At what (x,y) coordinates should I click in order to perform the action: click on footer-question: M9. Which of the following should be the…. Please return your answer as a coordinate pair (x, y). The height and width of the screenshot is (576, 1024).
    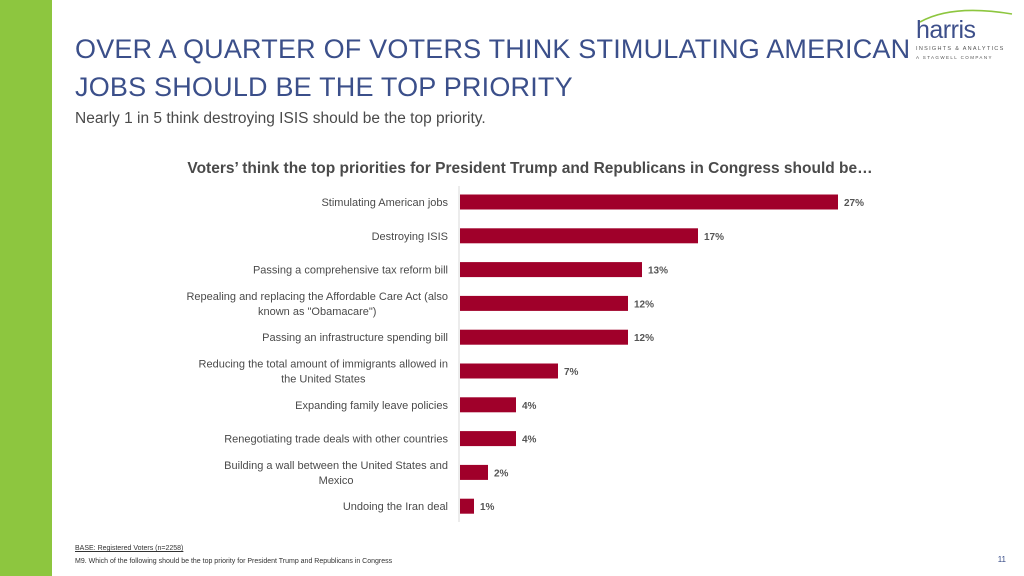
    Looking at the image, I should click on (234, 561).